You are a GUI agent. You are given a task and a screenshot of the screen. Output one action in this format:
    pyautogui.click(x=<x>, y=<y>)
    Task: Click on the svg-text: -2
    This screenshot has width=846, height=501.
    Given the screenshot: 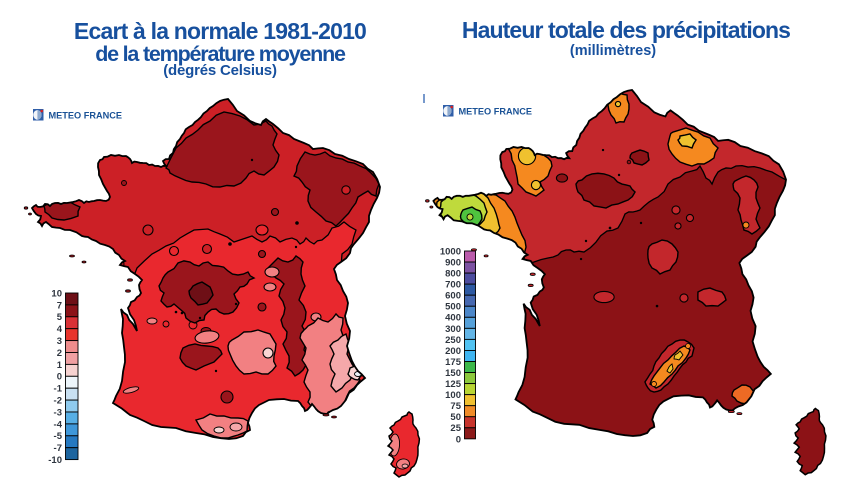 What is the action you would take?
    pyautogui.click(x=58, y=401)
    